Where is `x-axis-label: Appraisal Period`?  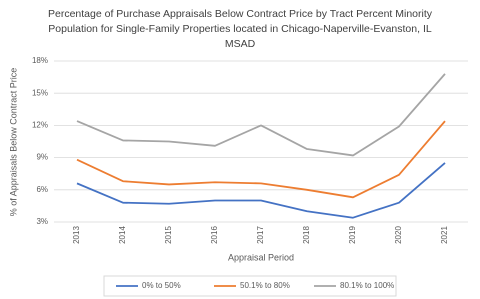
x-axis-label: Appraisal Period is located at coordinates (261, 257).